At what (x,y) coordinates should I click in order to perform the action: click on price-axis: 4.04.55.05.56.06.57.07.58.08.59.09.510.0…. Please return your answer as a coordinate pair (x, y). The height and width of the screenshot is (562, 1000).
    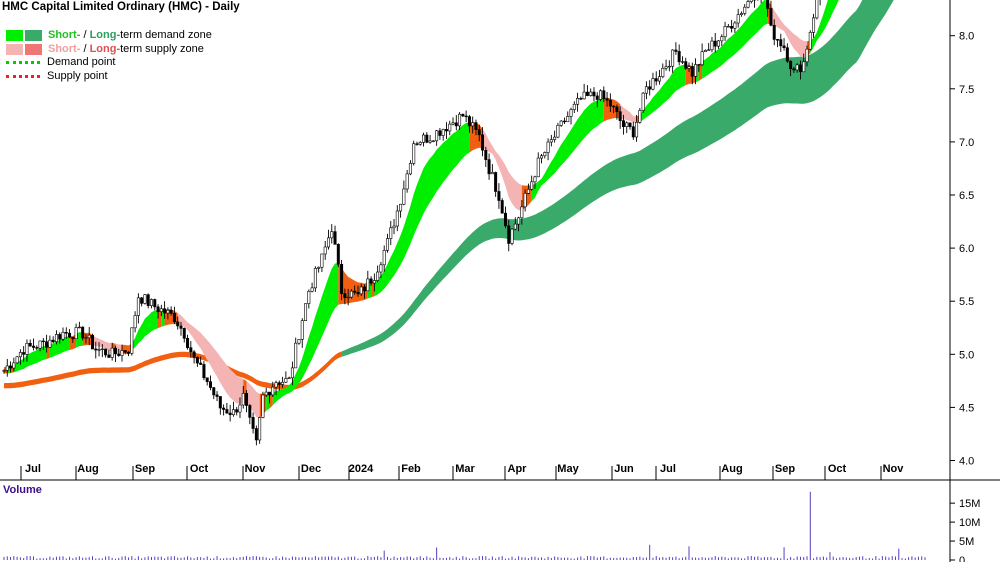
    Looking at the image, I should click on (962, 249).